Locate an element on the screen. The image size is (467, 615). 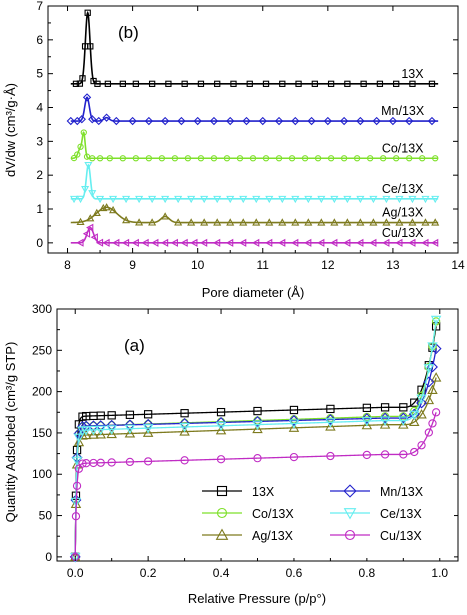
panel-b-x-tick-label: 11 is located at coordinates (263, 265).